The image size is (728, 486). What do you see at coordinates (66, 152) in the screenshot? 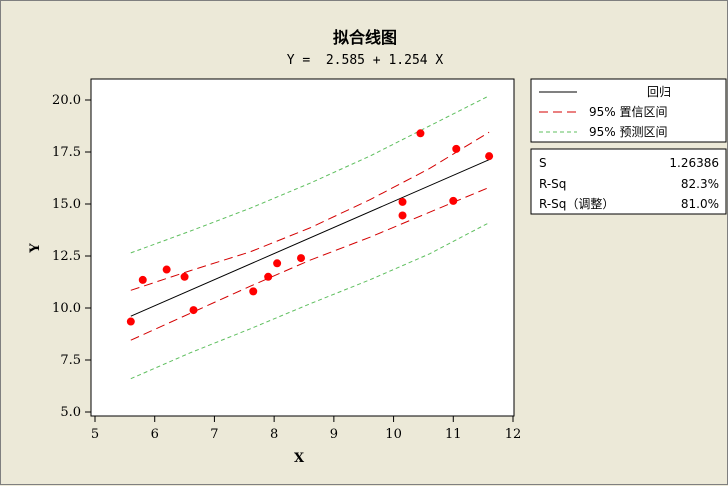
I see `y-tick-label: 17.5` at bounding box center [66, 152].